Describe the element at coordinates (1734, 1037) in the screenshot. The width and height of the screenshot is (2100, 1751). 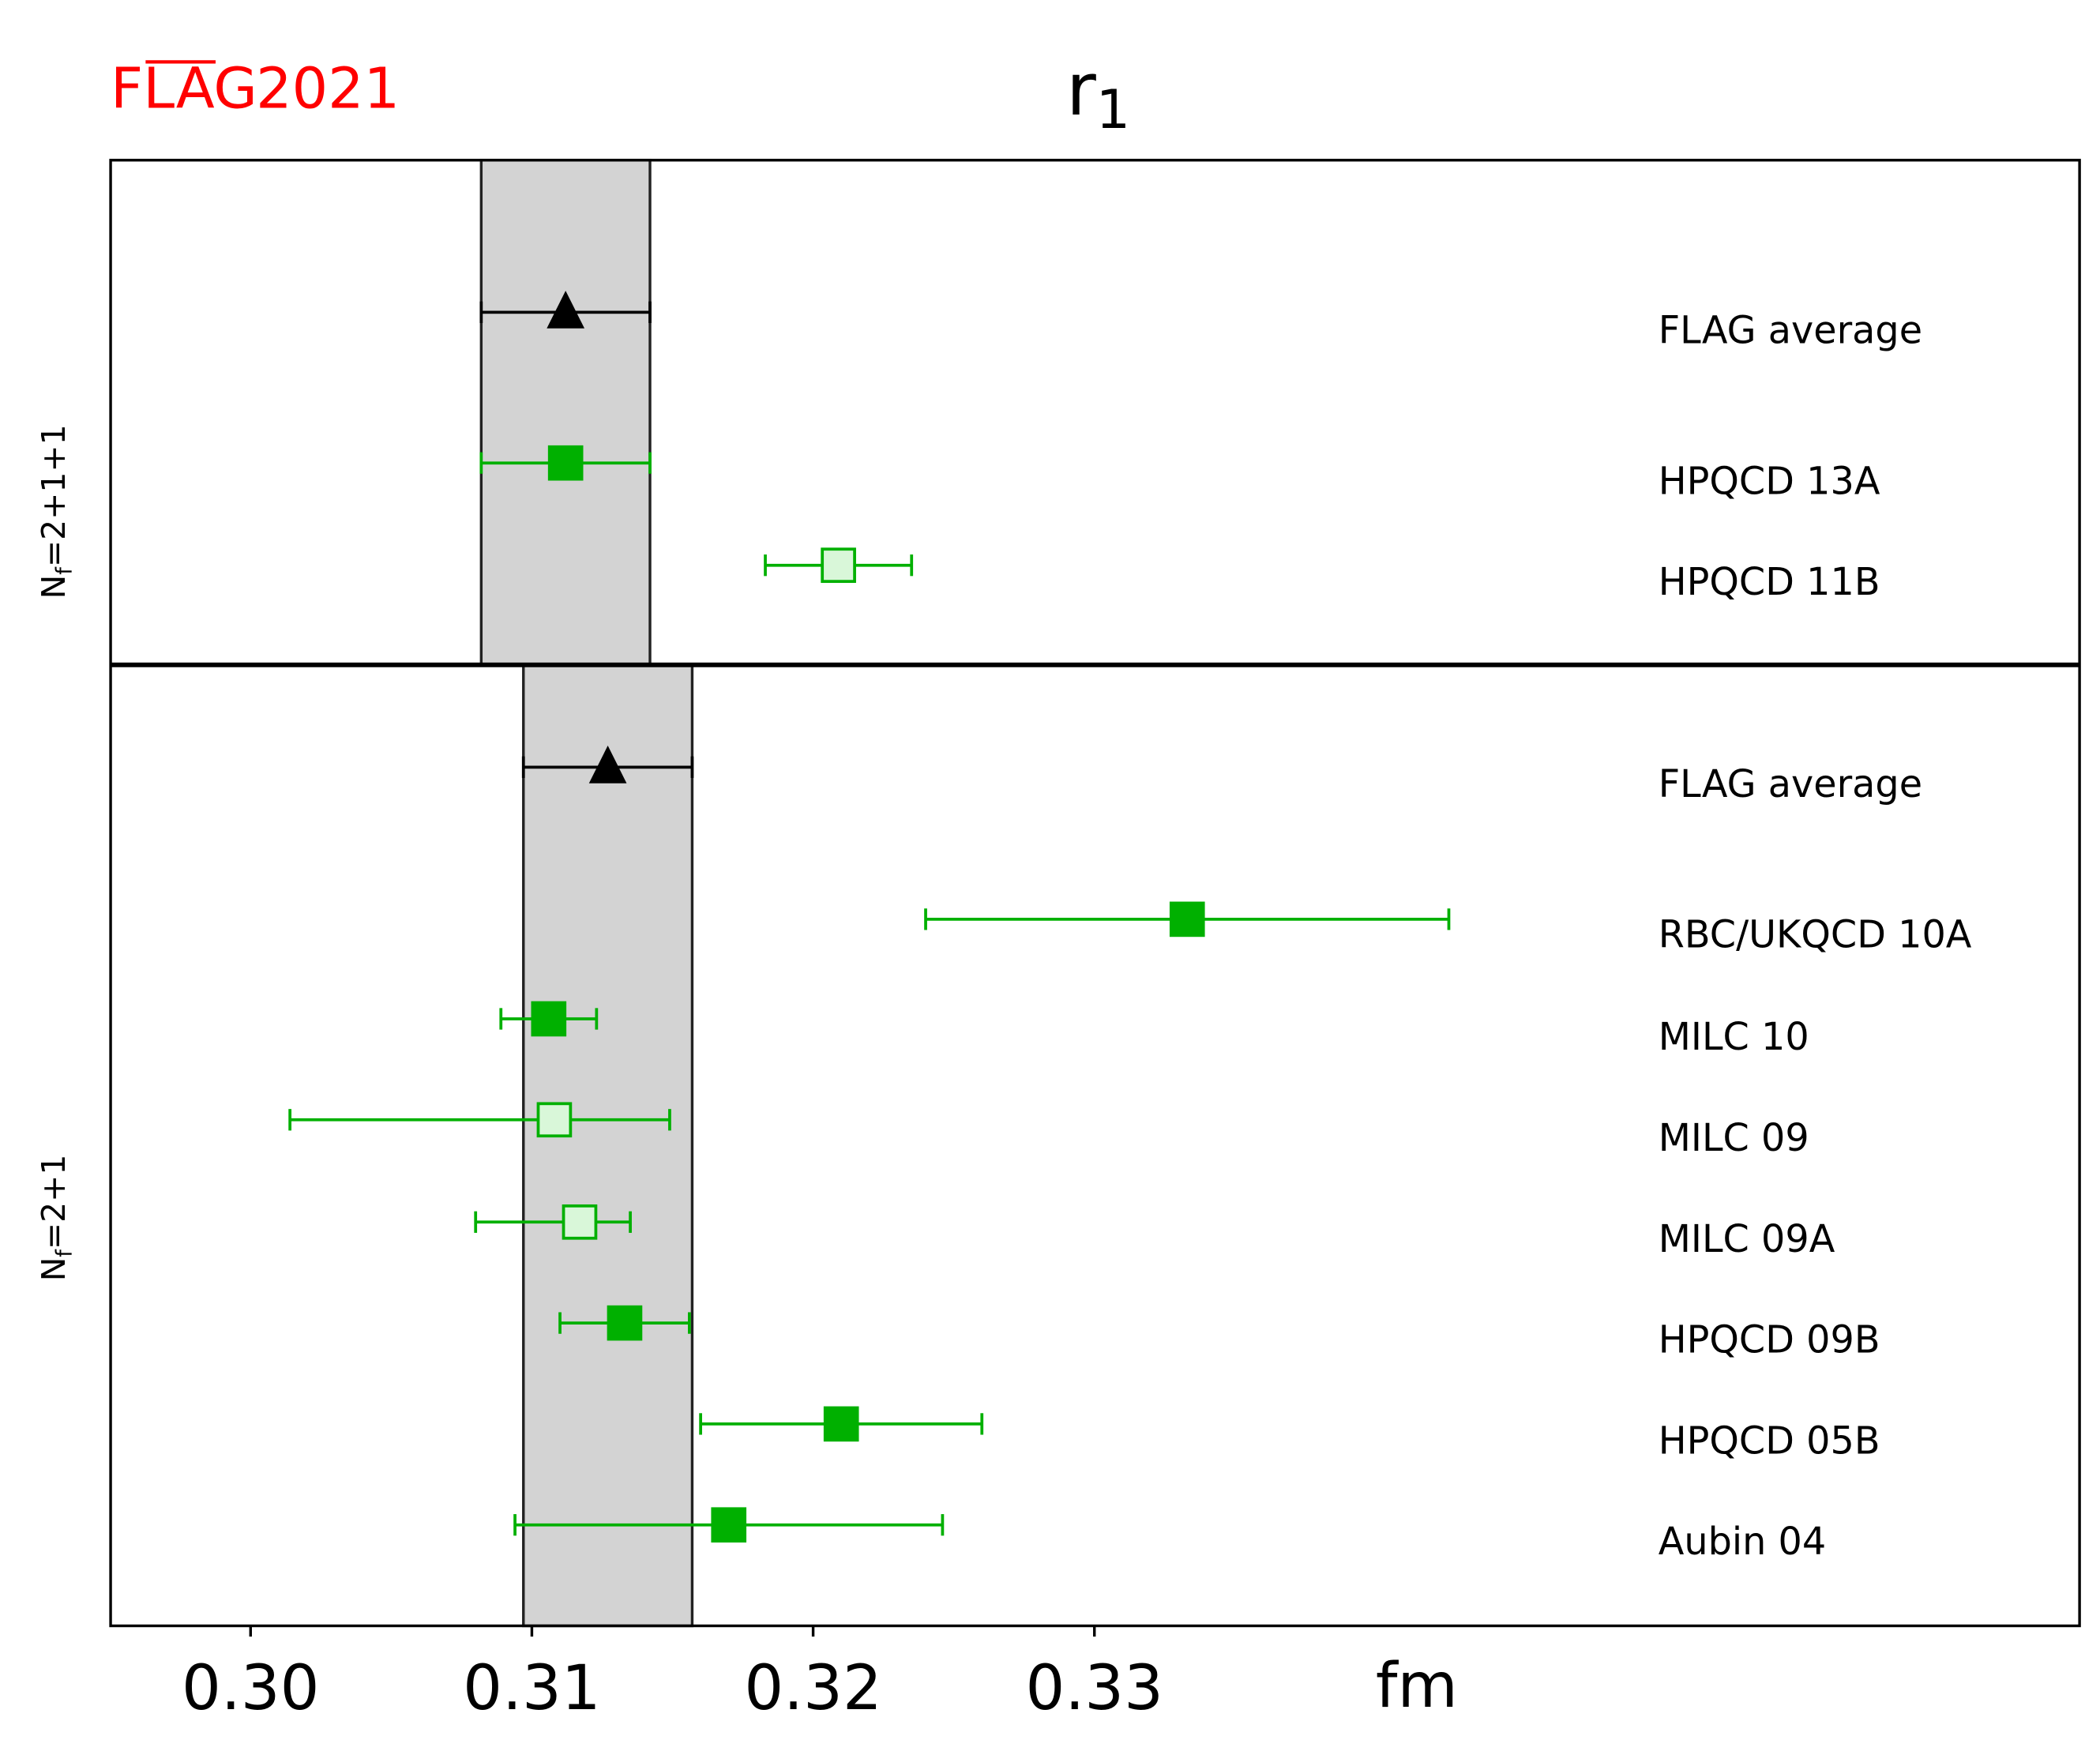
I see `point-label: MILC 10` at that location.